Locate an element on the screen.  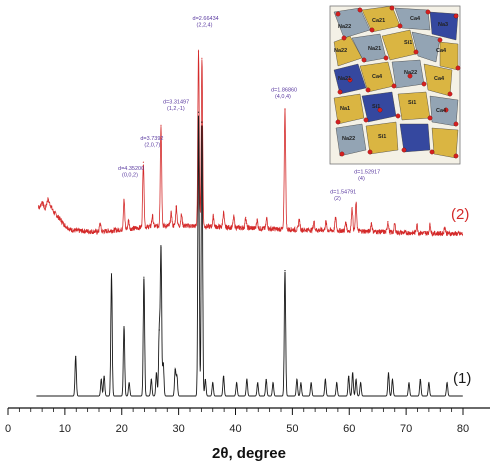
x-tick-label: 70 is located at coordinates (406, 429).